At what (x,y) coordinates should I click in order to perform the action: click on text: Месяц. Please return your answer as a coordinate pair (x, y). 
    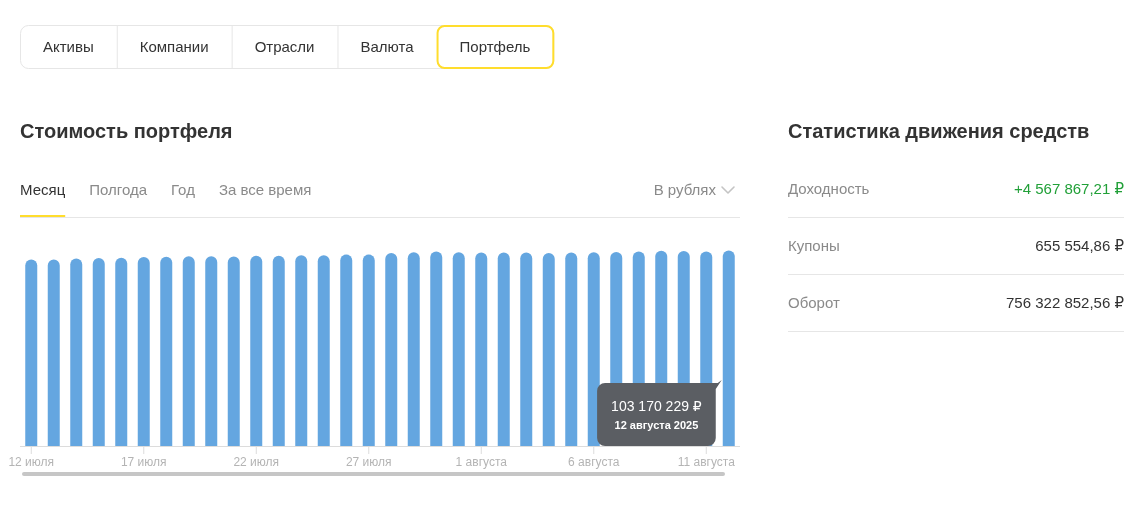
    Looking at the image, I should click on (43, 189).